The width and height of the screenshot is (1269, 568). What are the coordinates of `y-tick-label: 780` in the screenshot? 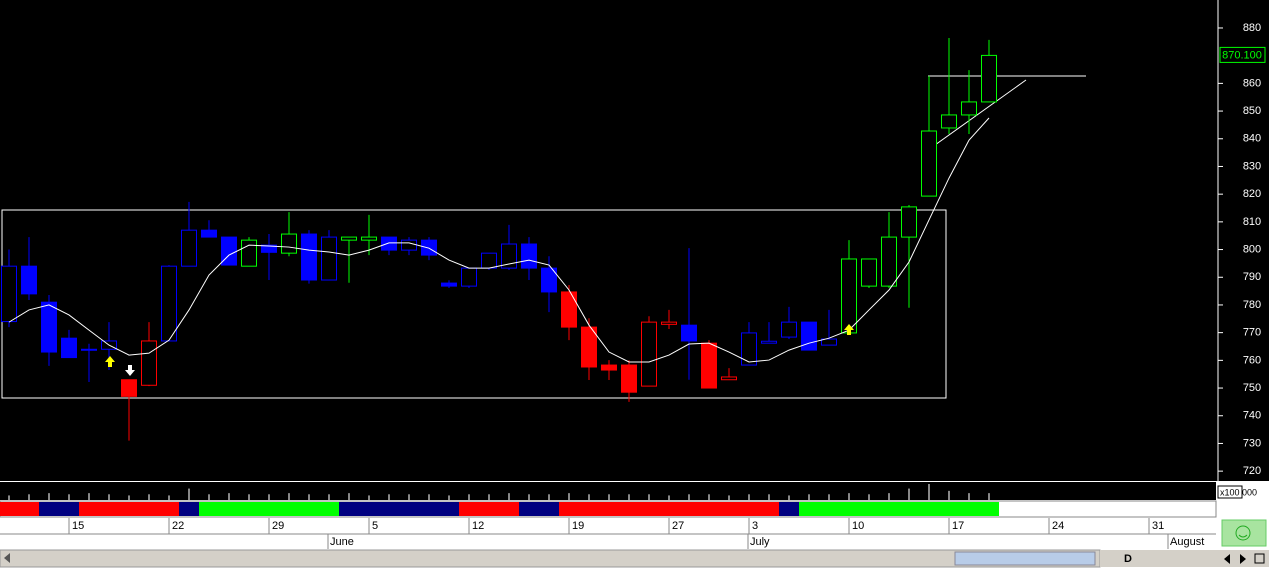 It's located at (1252, 305).